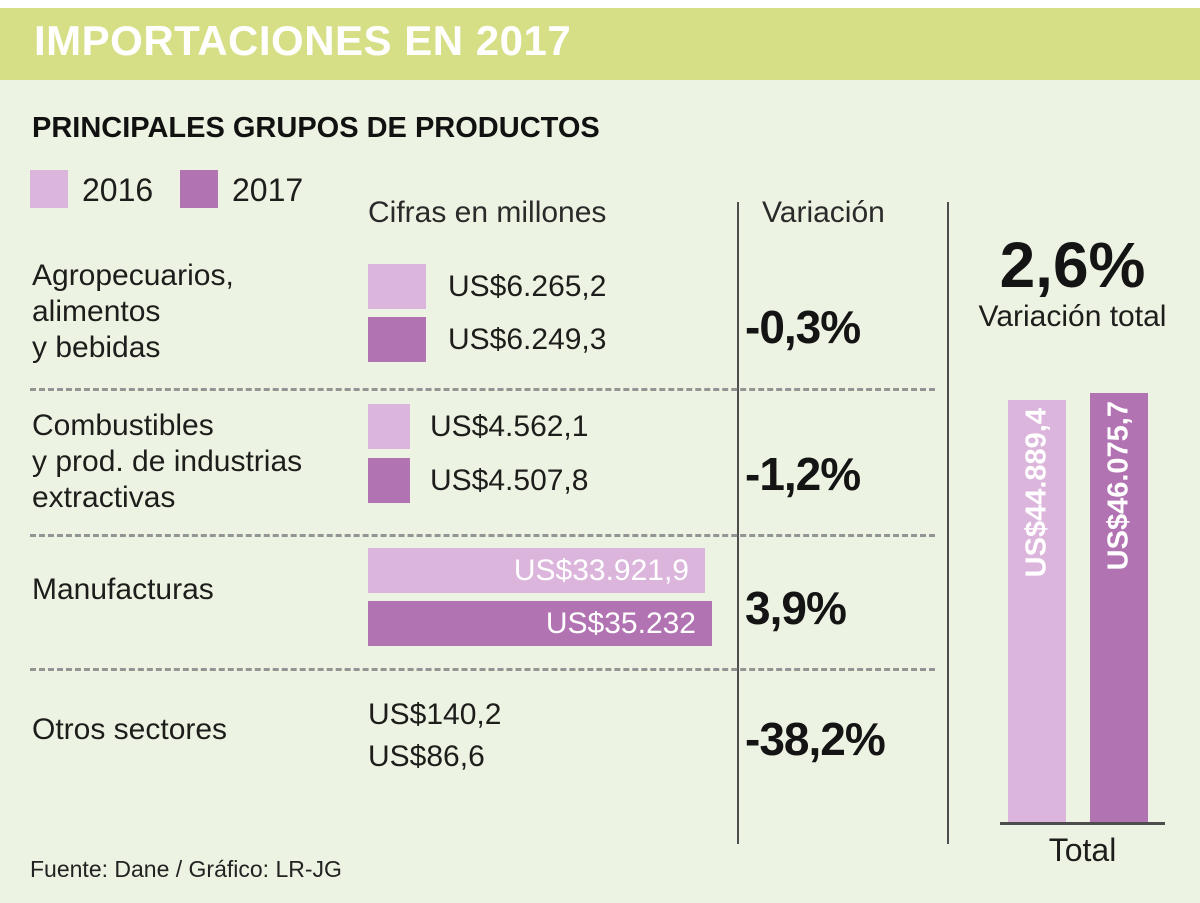 The image size is (1200, 903). I want to click on top-margin-strip, so click(600, 4).